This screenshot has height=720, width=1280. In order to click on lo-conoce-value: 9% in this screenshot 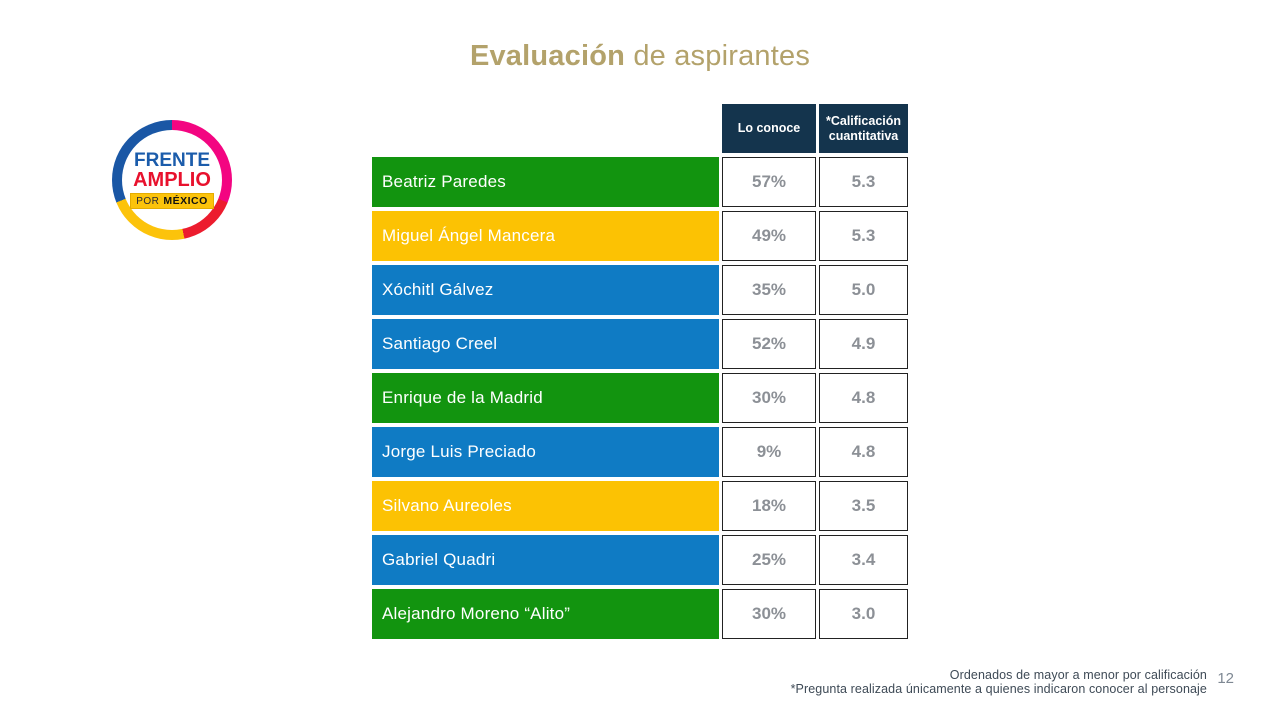, I will do `click(769, 451)`.